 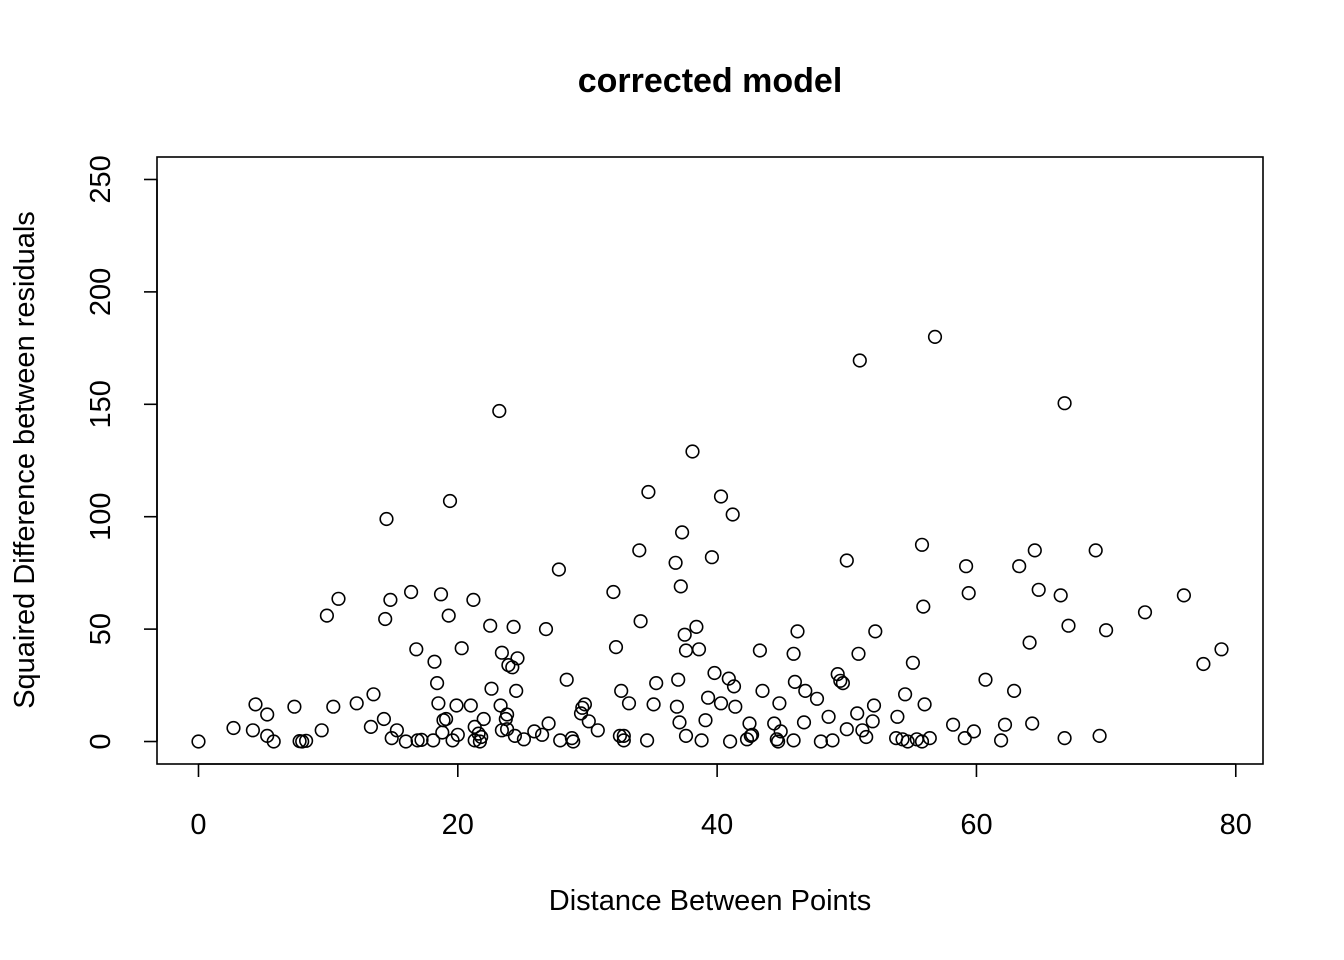 What do you see at coordinates (198, 825) in the screenshot?
I see `x-tick-label: 0` at bounding box center [198, 825].